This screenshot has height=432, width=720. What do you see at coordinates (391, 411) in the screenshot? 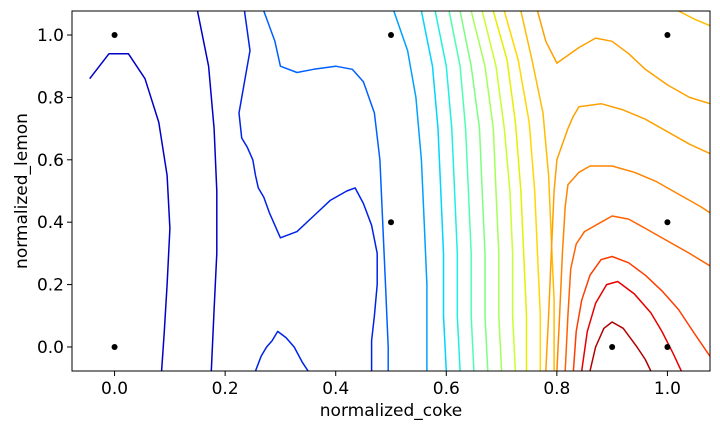
I see `x-axis-label: normalized_coke` at bounding box center [391, 411].